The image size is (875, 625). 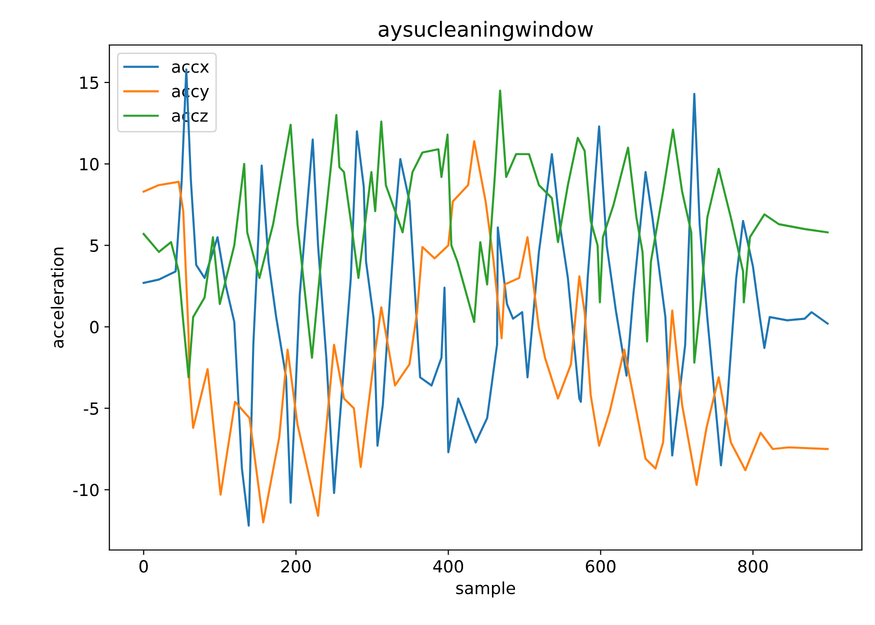 I want to click on x-axis-title: sample, so click(x=486, y=589).